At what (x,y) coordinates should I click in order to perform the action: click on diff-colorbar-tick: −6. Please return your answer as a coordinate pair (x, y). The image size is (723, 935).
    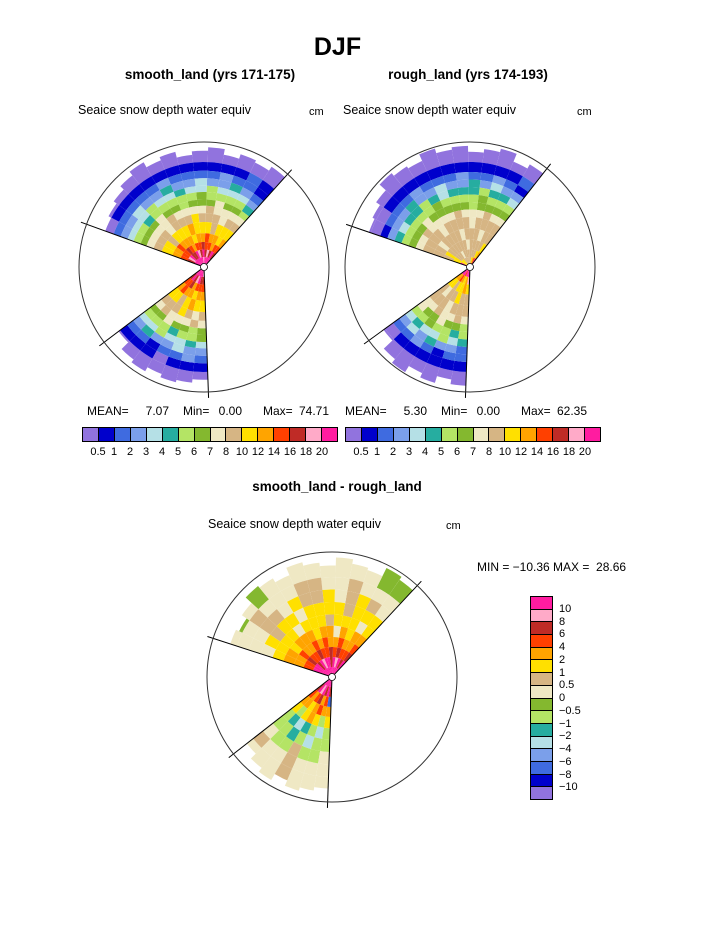
    Looking at the image, I should click on (565, 761).